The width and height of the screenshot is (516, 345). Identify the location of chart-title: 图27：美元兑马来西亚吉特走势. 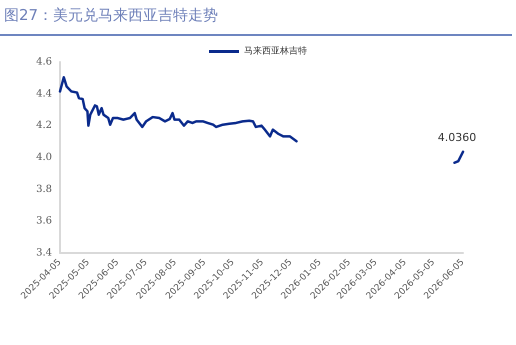
(111, 15).